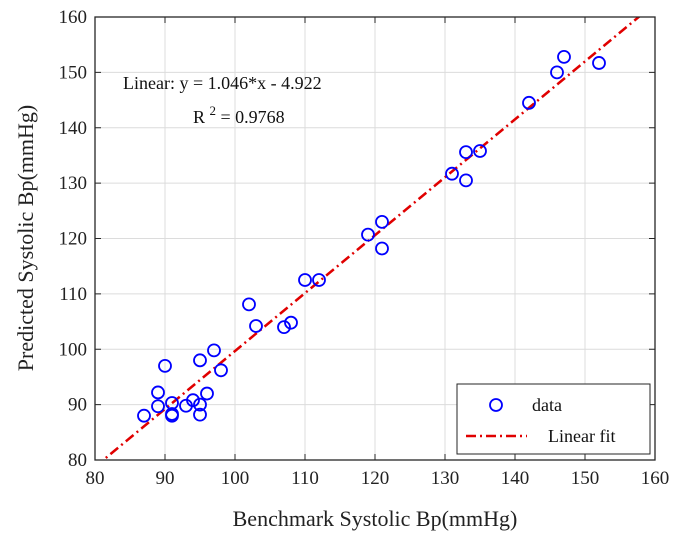 This screenshot has height=535, width=675. I want to click on y-tick-labels: 80 90 100 110 120 130 140 150 160, so click(73, 239).